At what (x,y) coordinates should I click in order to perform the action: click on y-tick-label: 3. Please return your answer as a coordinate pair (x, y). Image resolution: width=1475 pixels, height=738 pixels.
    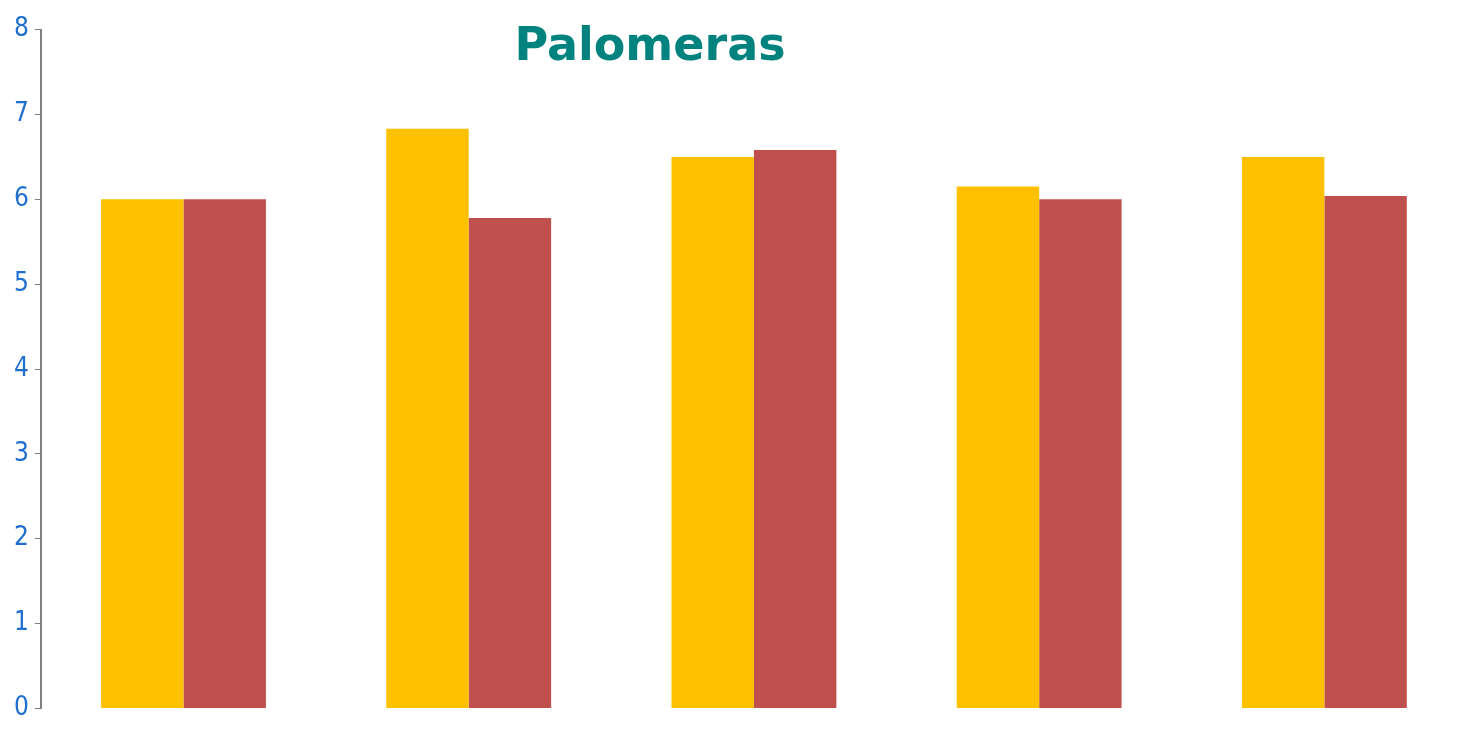
    Looking at the image, I should click on (21, 451).